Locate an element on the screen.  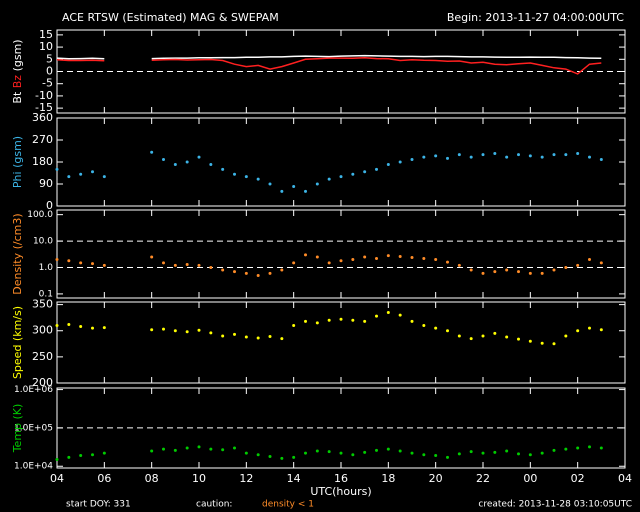
y-axis-title: Temp (K) is located at coordinates (17, 429).